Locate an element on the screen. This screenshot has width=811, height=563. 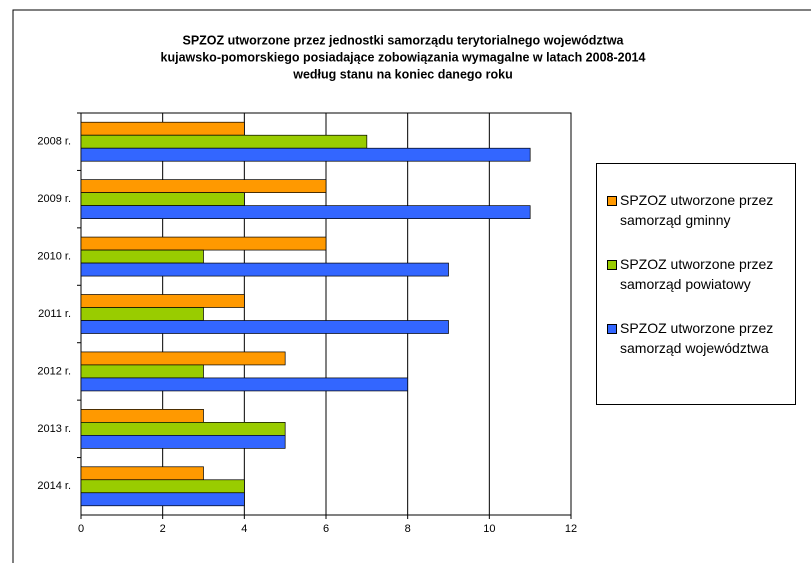
y-tick-label: 2014 r. is located at coordinates (54, 486).